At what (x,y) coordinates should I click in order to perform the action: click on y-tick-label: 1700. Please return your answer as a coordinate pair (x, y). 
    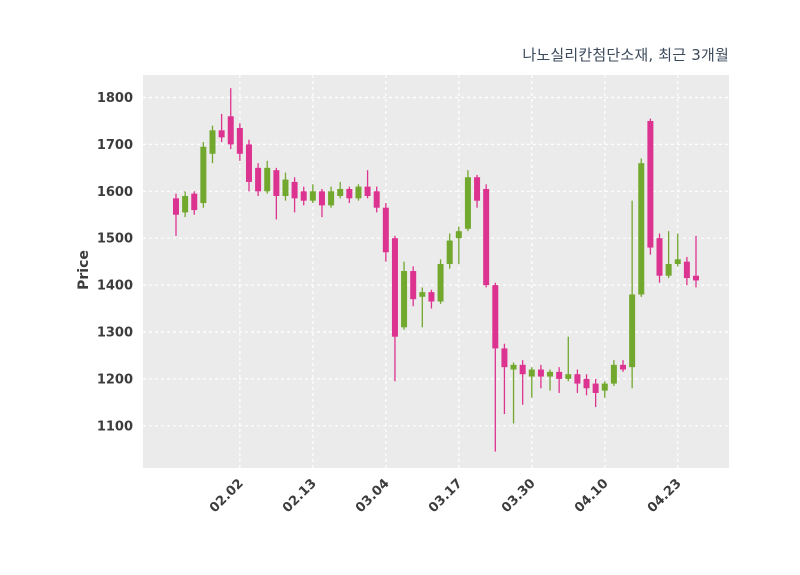
    Looking at the image, I should click on (115, 145).